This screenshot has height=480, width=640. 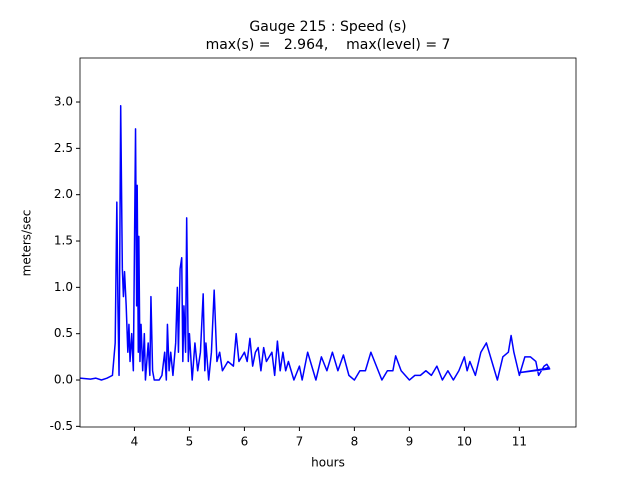 I want to click on x-tick-label: 10, so click(x=464, y=442).